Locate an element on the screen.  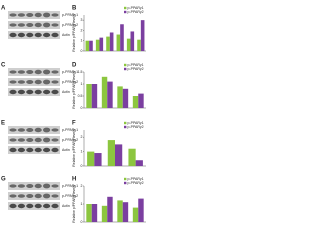
y-tick-label: 0.5 is located at coordinates (80, 96).